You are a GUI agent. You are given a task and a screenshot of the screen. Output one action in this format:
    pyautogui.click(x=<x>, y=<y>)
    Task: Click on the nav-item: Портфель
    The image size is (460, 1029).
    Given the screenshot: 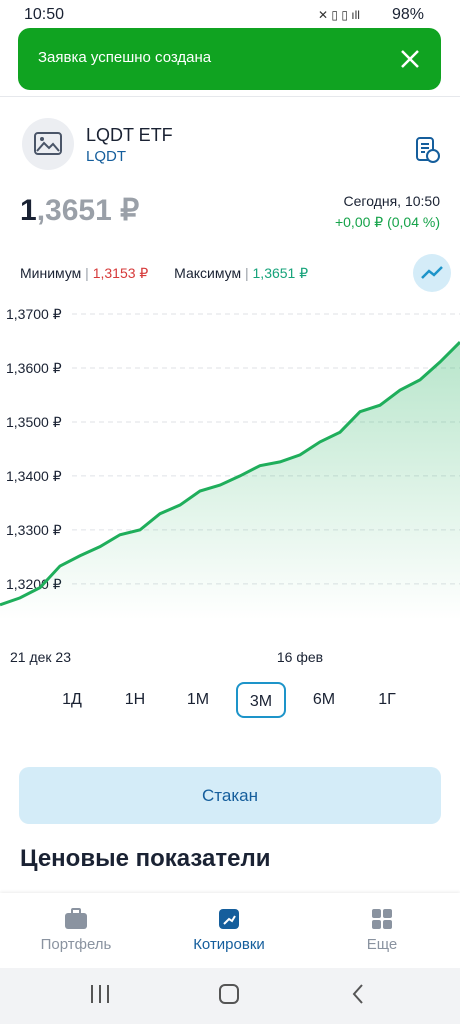 What is the action you would take?
    pyautogui.click(x=76, y=944)
    